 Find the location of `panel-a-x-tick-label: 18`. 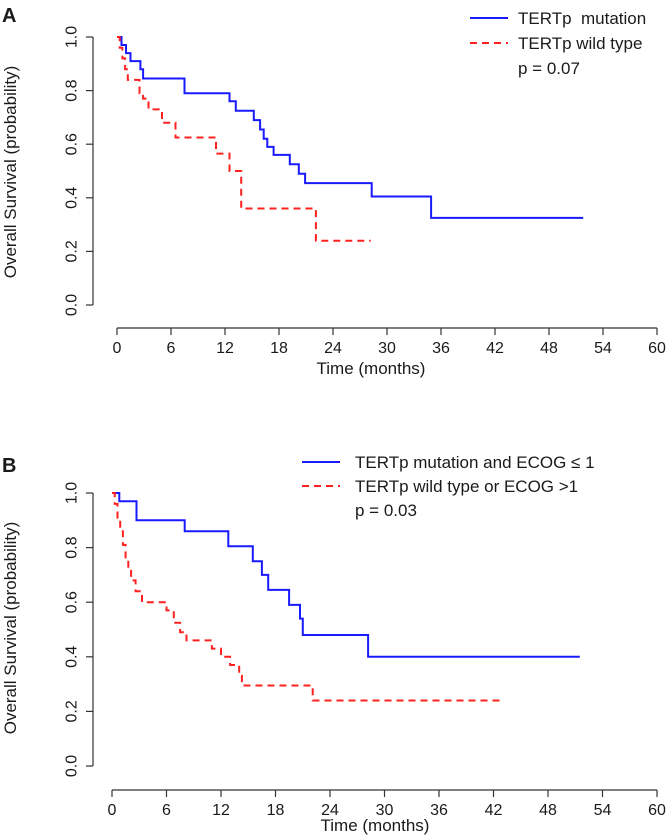

panel-a-x-tick-label: 18 is located at coordinates (279, 348).